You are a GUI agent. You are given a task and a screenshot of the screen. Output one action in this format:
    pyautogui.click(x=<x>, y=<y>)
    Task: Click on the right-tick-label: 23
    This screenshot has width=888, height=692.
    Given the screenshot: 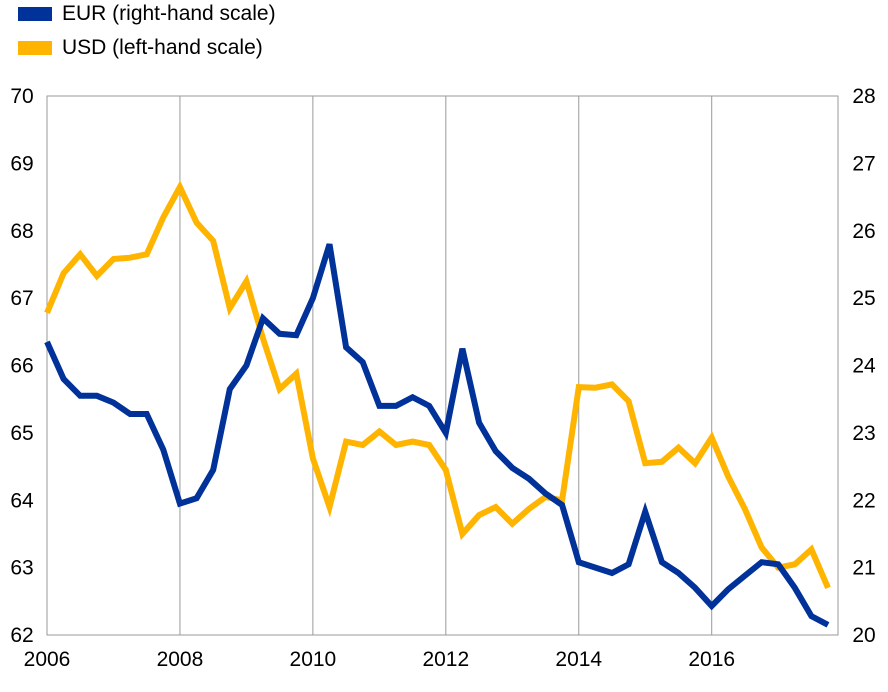 What is the action you would take?
    pyautogui.click(x=863, y=433)
    